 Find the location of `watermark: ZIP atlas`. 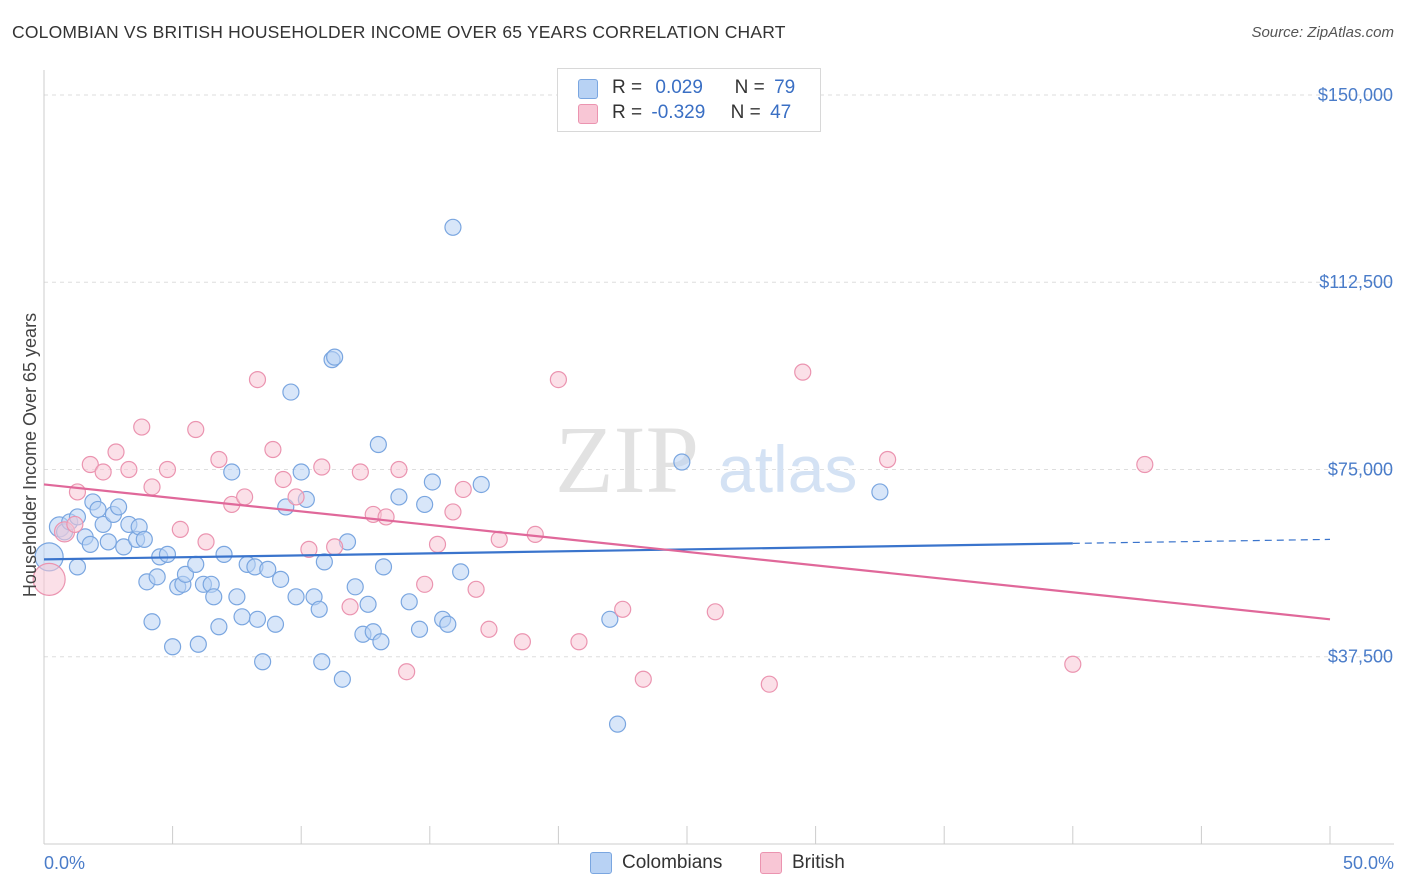

watermark: ZIP atlas is located at coordinates (706, 459).